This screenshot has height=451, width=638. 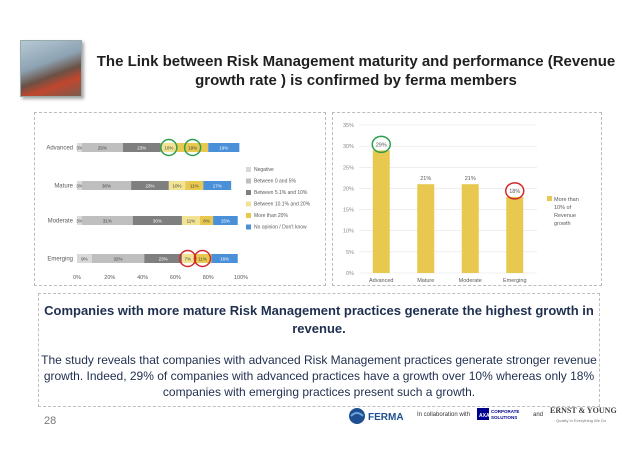 I want to click on data-label: 25%, so click(x=102, y=148).